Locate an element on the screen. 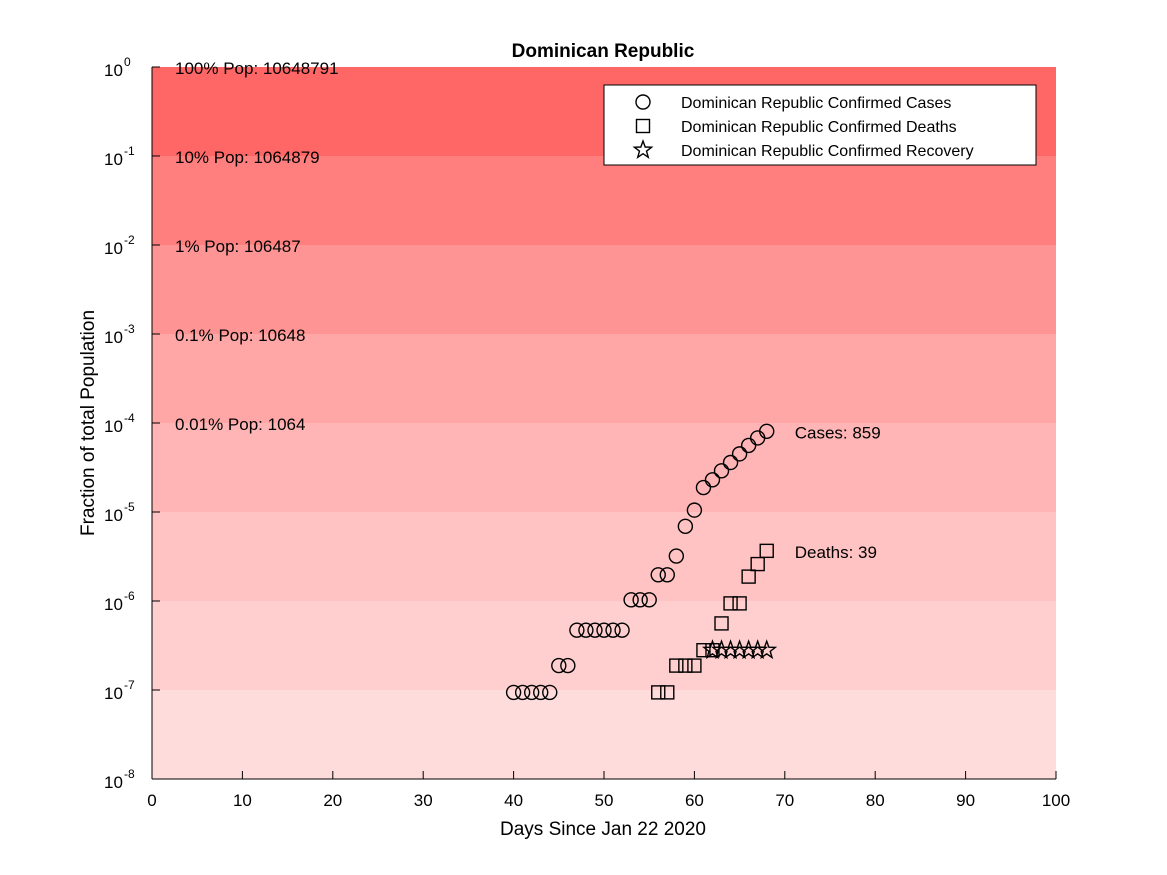 The width and height of the screenshot is (1167, 875). x-tick-label: 20 is located at coordinates (332, 800).